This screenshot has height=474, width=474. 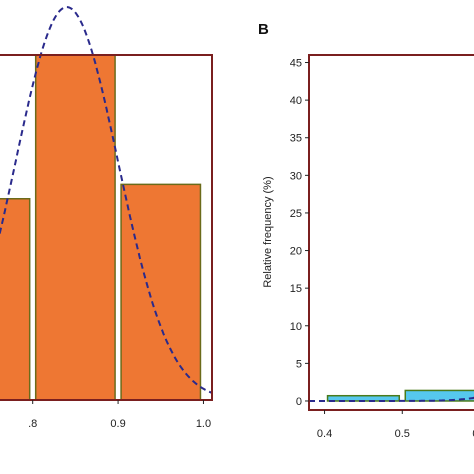 What do you see at coordinates (268, 231) in the screenshot?
I see `panel-b-y-axis-title: Relative frequency (%)` at bounding box center [268, 231].